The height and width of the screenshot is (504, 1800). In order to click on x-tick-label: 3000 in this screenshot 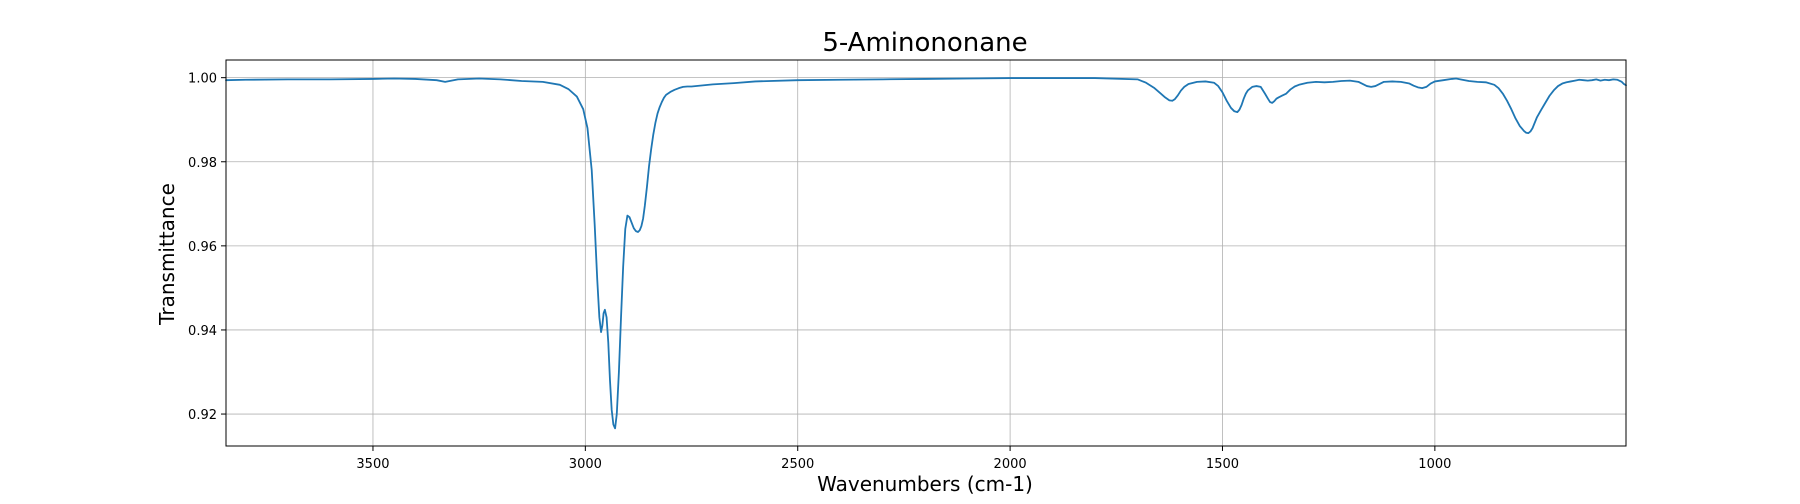, I will do `click(585, 464)`.